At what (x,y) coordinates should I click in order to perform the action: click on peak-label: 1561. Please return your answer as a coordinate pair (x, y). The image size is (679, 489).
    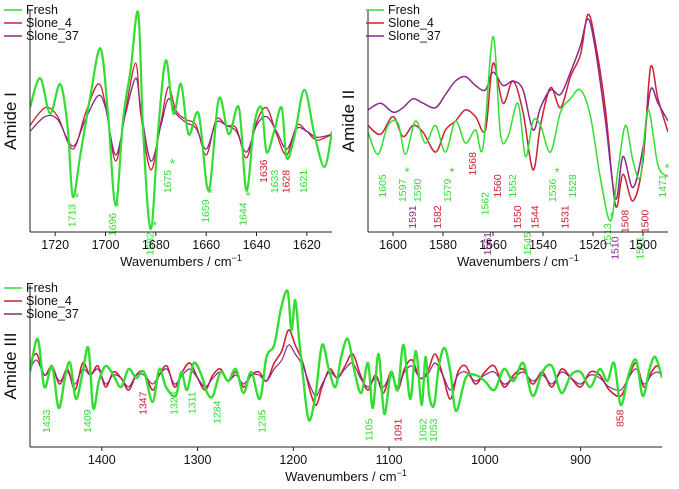
    Looking at the image, I should click on (488, 244).